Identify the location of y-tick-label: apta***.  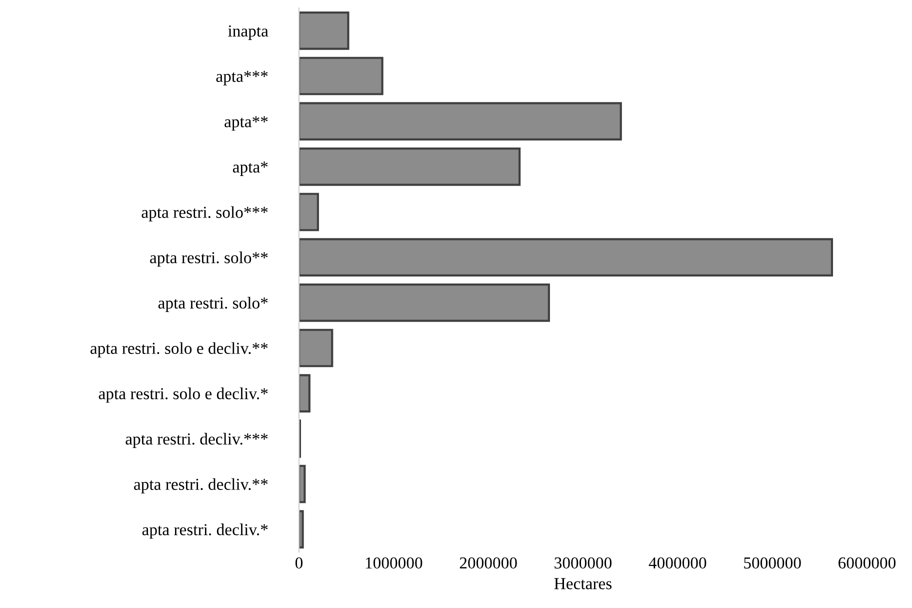
(242, 78).